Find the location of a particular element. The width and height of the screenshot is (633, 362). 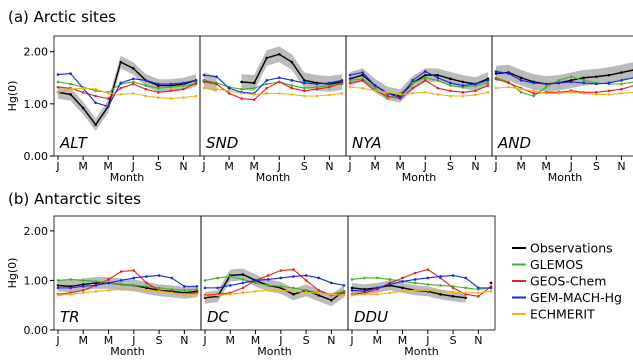

panel-alt: J M M J S N Month ALT is located at coordinates (127, 109).